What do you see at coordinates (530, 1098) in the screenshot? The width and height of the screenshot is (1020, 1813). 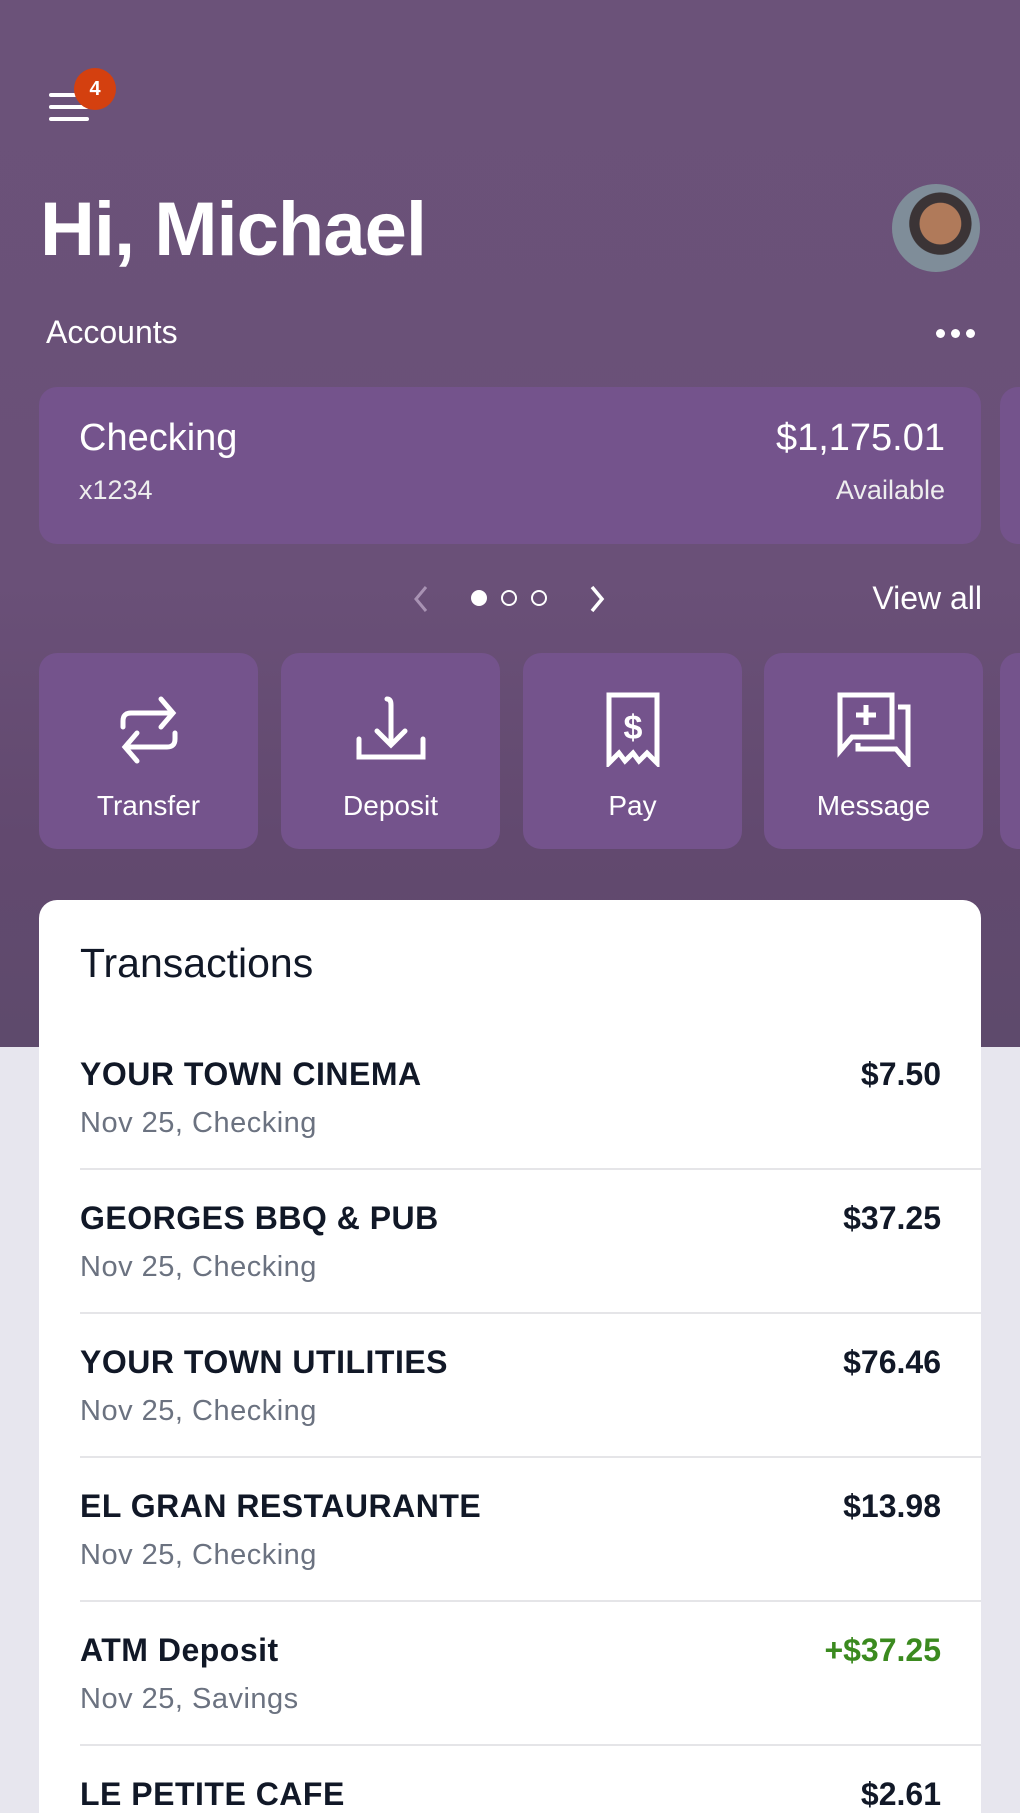 I see `transaction-row: YOUR TOWN CINEMA Nov 25, Checking $7.50` at bounding box center [530, 1098].